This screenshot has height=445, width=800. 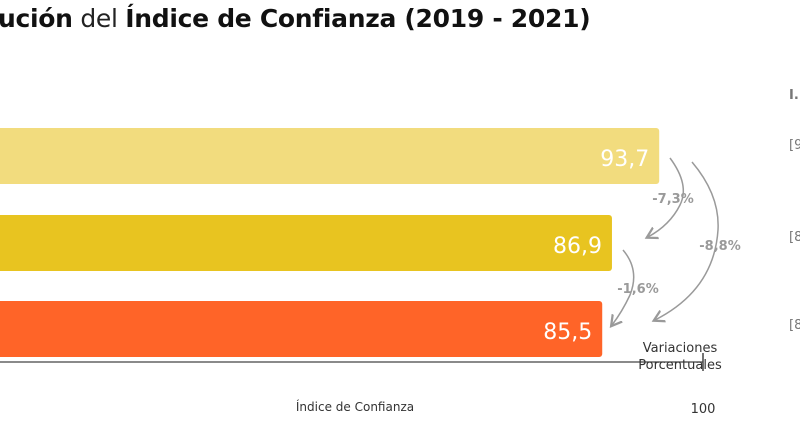 I want to click on title-part: ución, so click(x=36, y=18).